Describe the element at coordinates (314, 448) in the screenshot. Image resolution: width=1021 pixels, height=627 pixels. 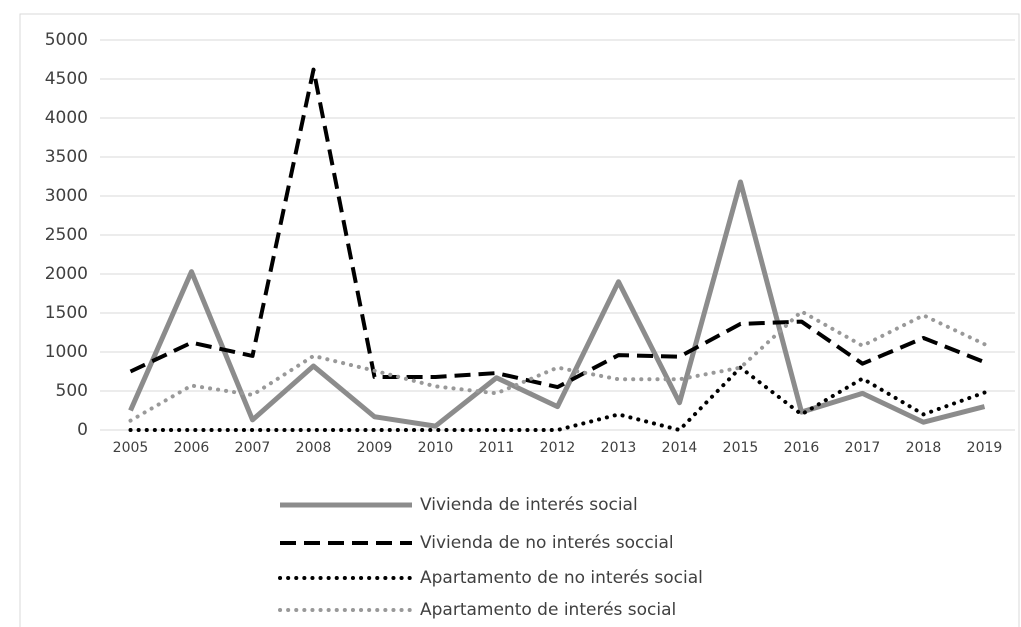
I see `x-tick-label: 2008` at that location.